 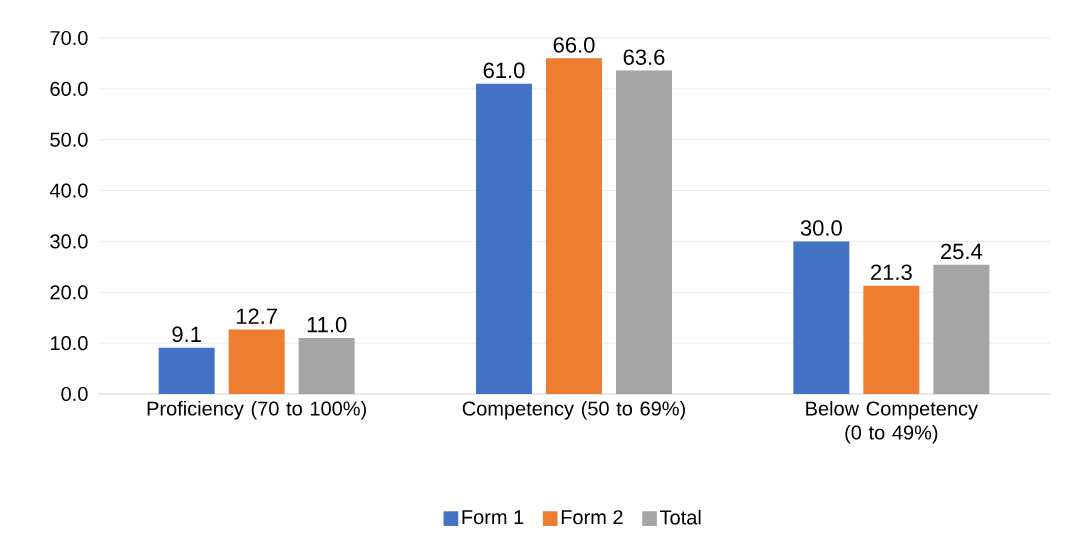 What do you see at coordinates (821, 228) in the screenshot?
I see `data-label: 30.0` at bounding box center [821, 228].